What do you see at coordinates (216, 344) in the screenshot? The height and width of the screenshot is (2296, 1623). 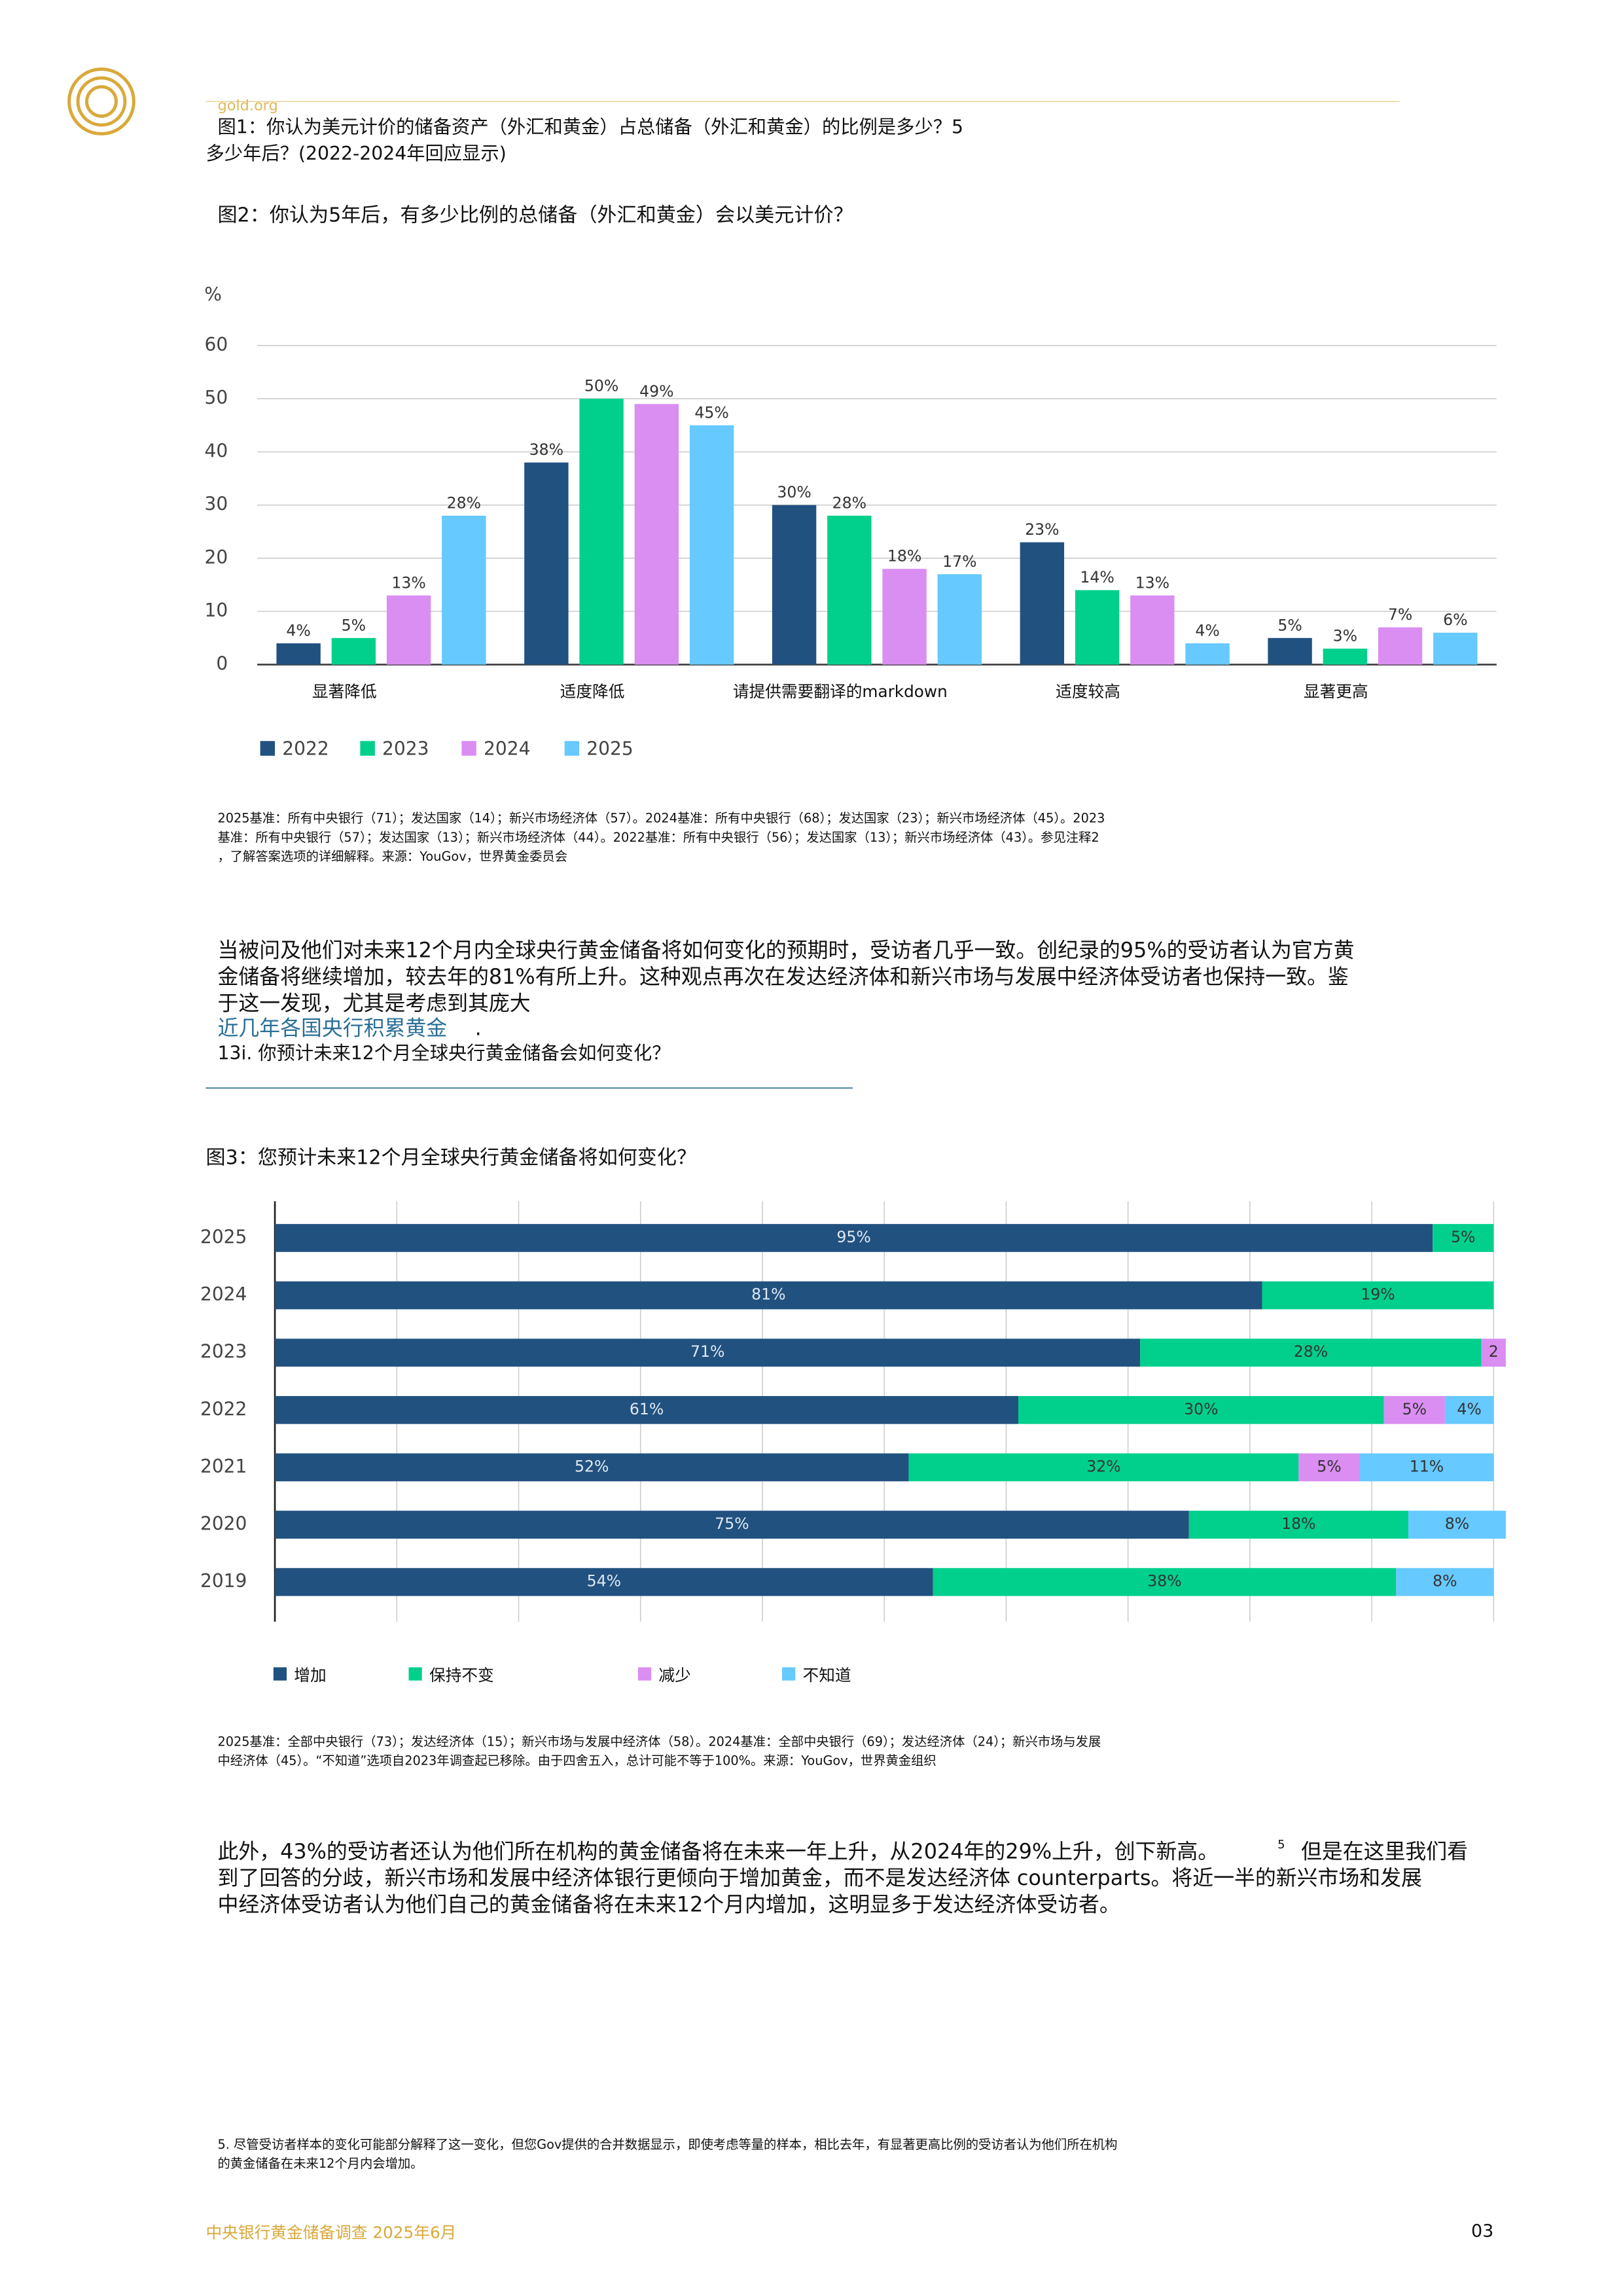 I see `y-tick-label: 60` at bounding box center [216, 344].